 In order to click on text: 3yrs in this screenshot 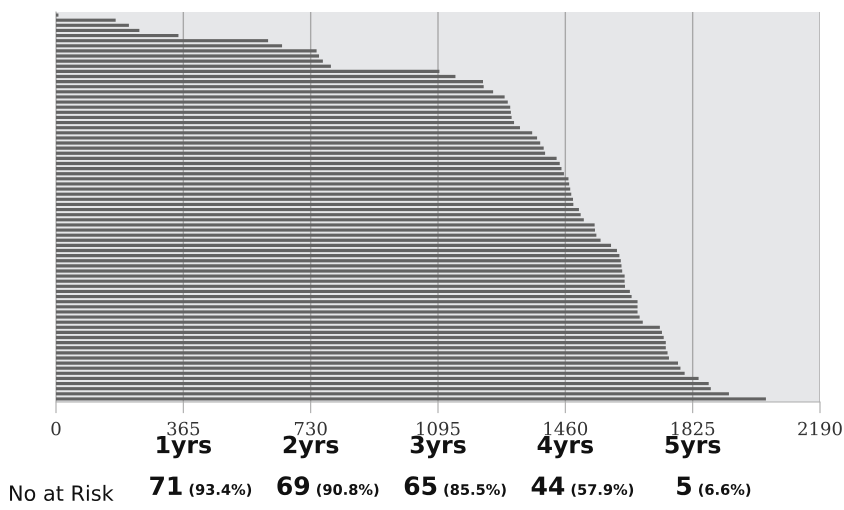, I will do `click(438, 447)`.